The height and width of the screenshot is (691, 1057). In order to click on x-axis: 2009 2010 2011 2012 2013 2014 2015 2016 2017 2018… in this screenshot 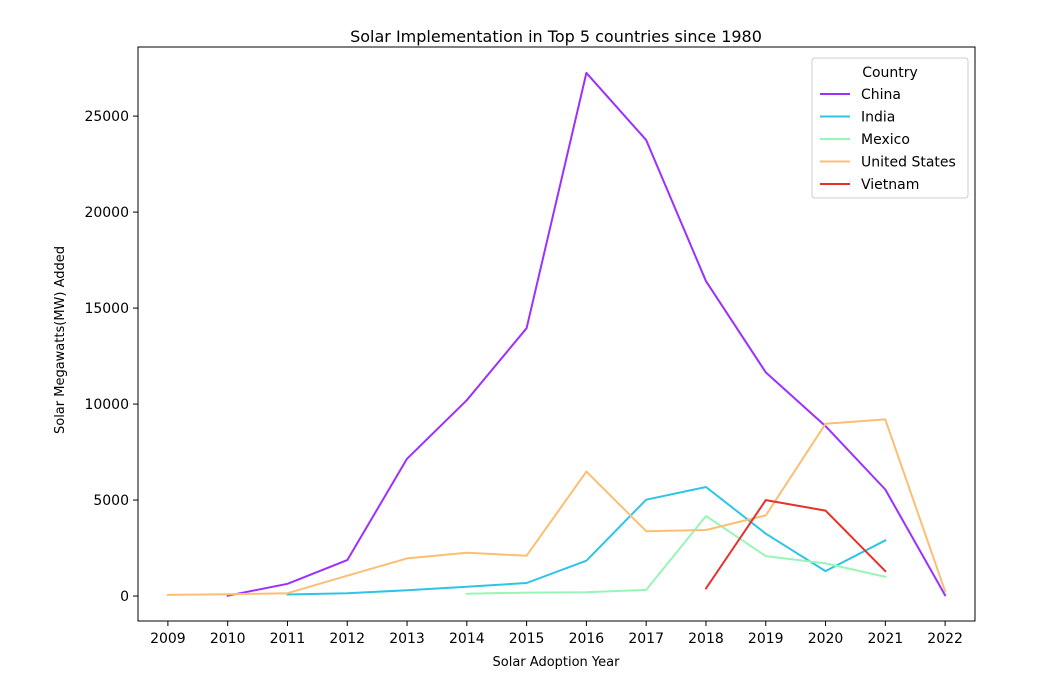, I will do `click(556, 634)`.